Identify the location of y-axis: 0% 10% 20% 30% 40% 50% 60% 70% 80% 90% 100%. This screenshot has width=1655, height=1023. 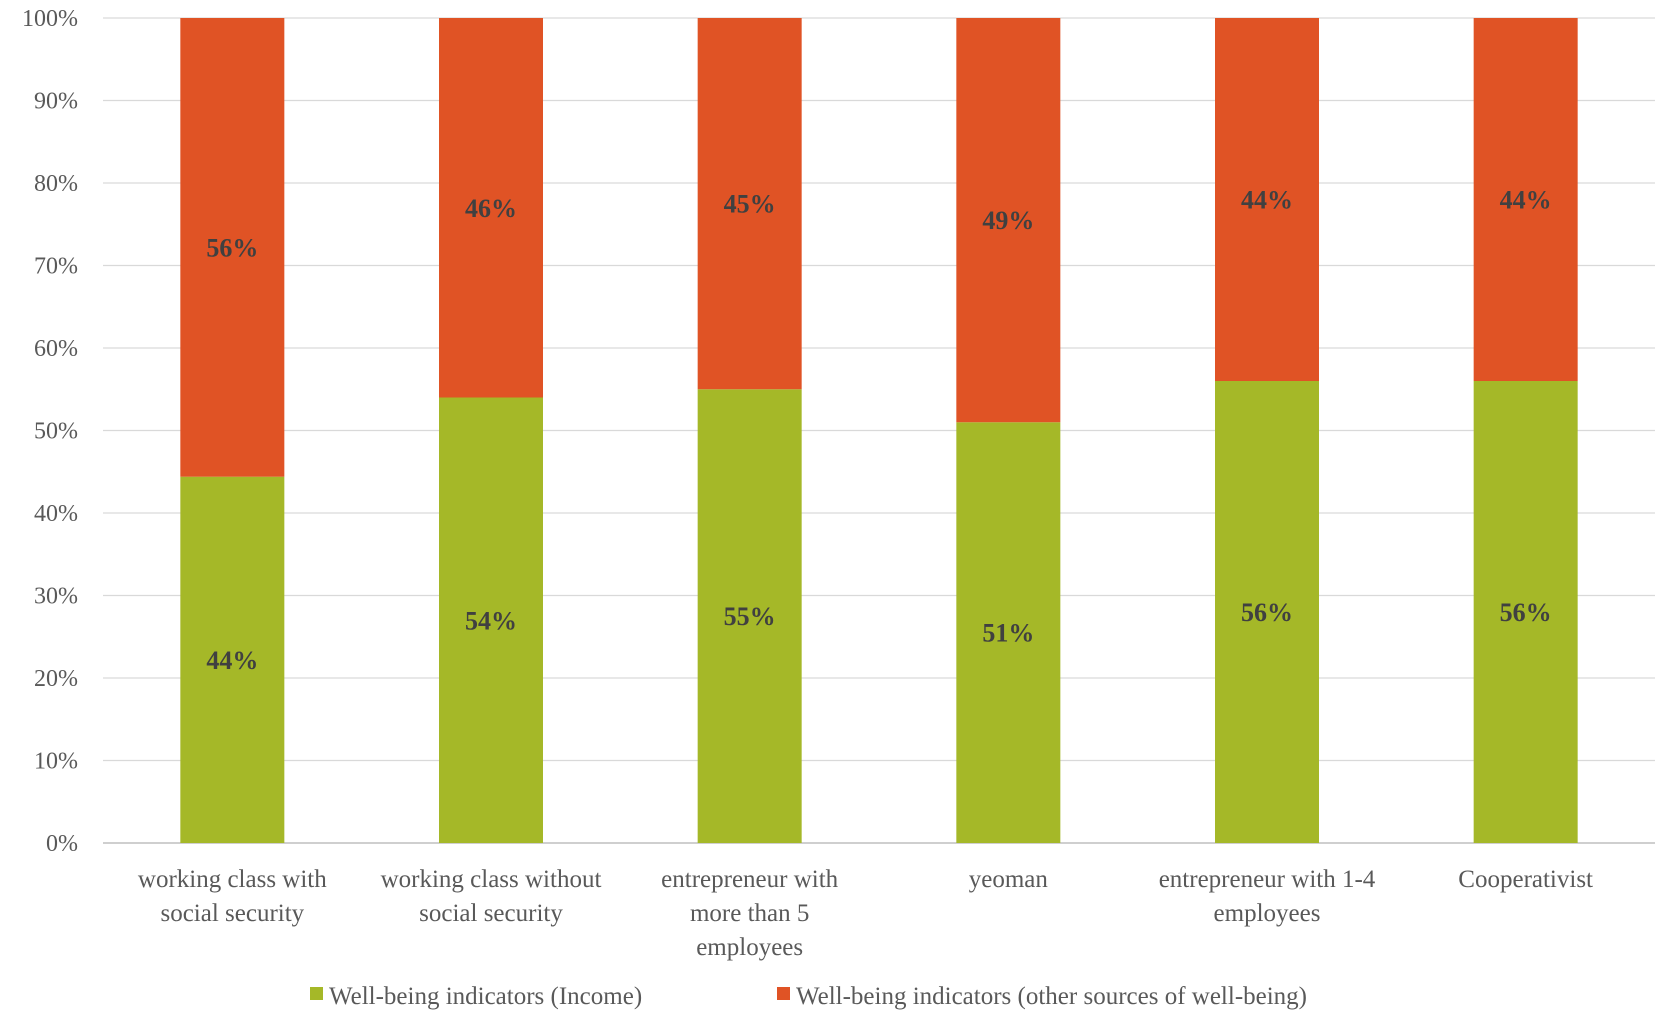
(50, 431).